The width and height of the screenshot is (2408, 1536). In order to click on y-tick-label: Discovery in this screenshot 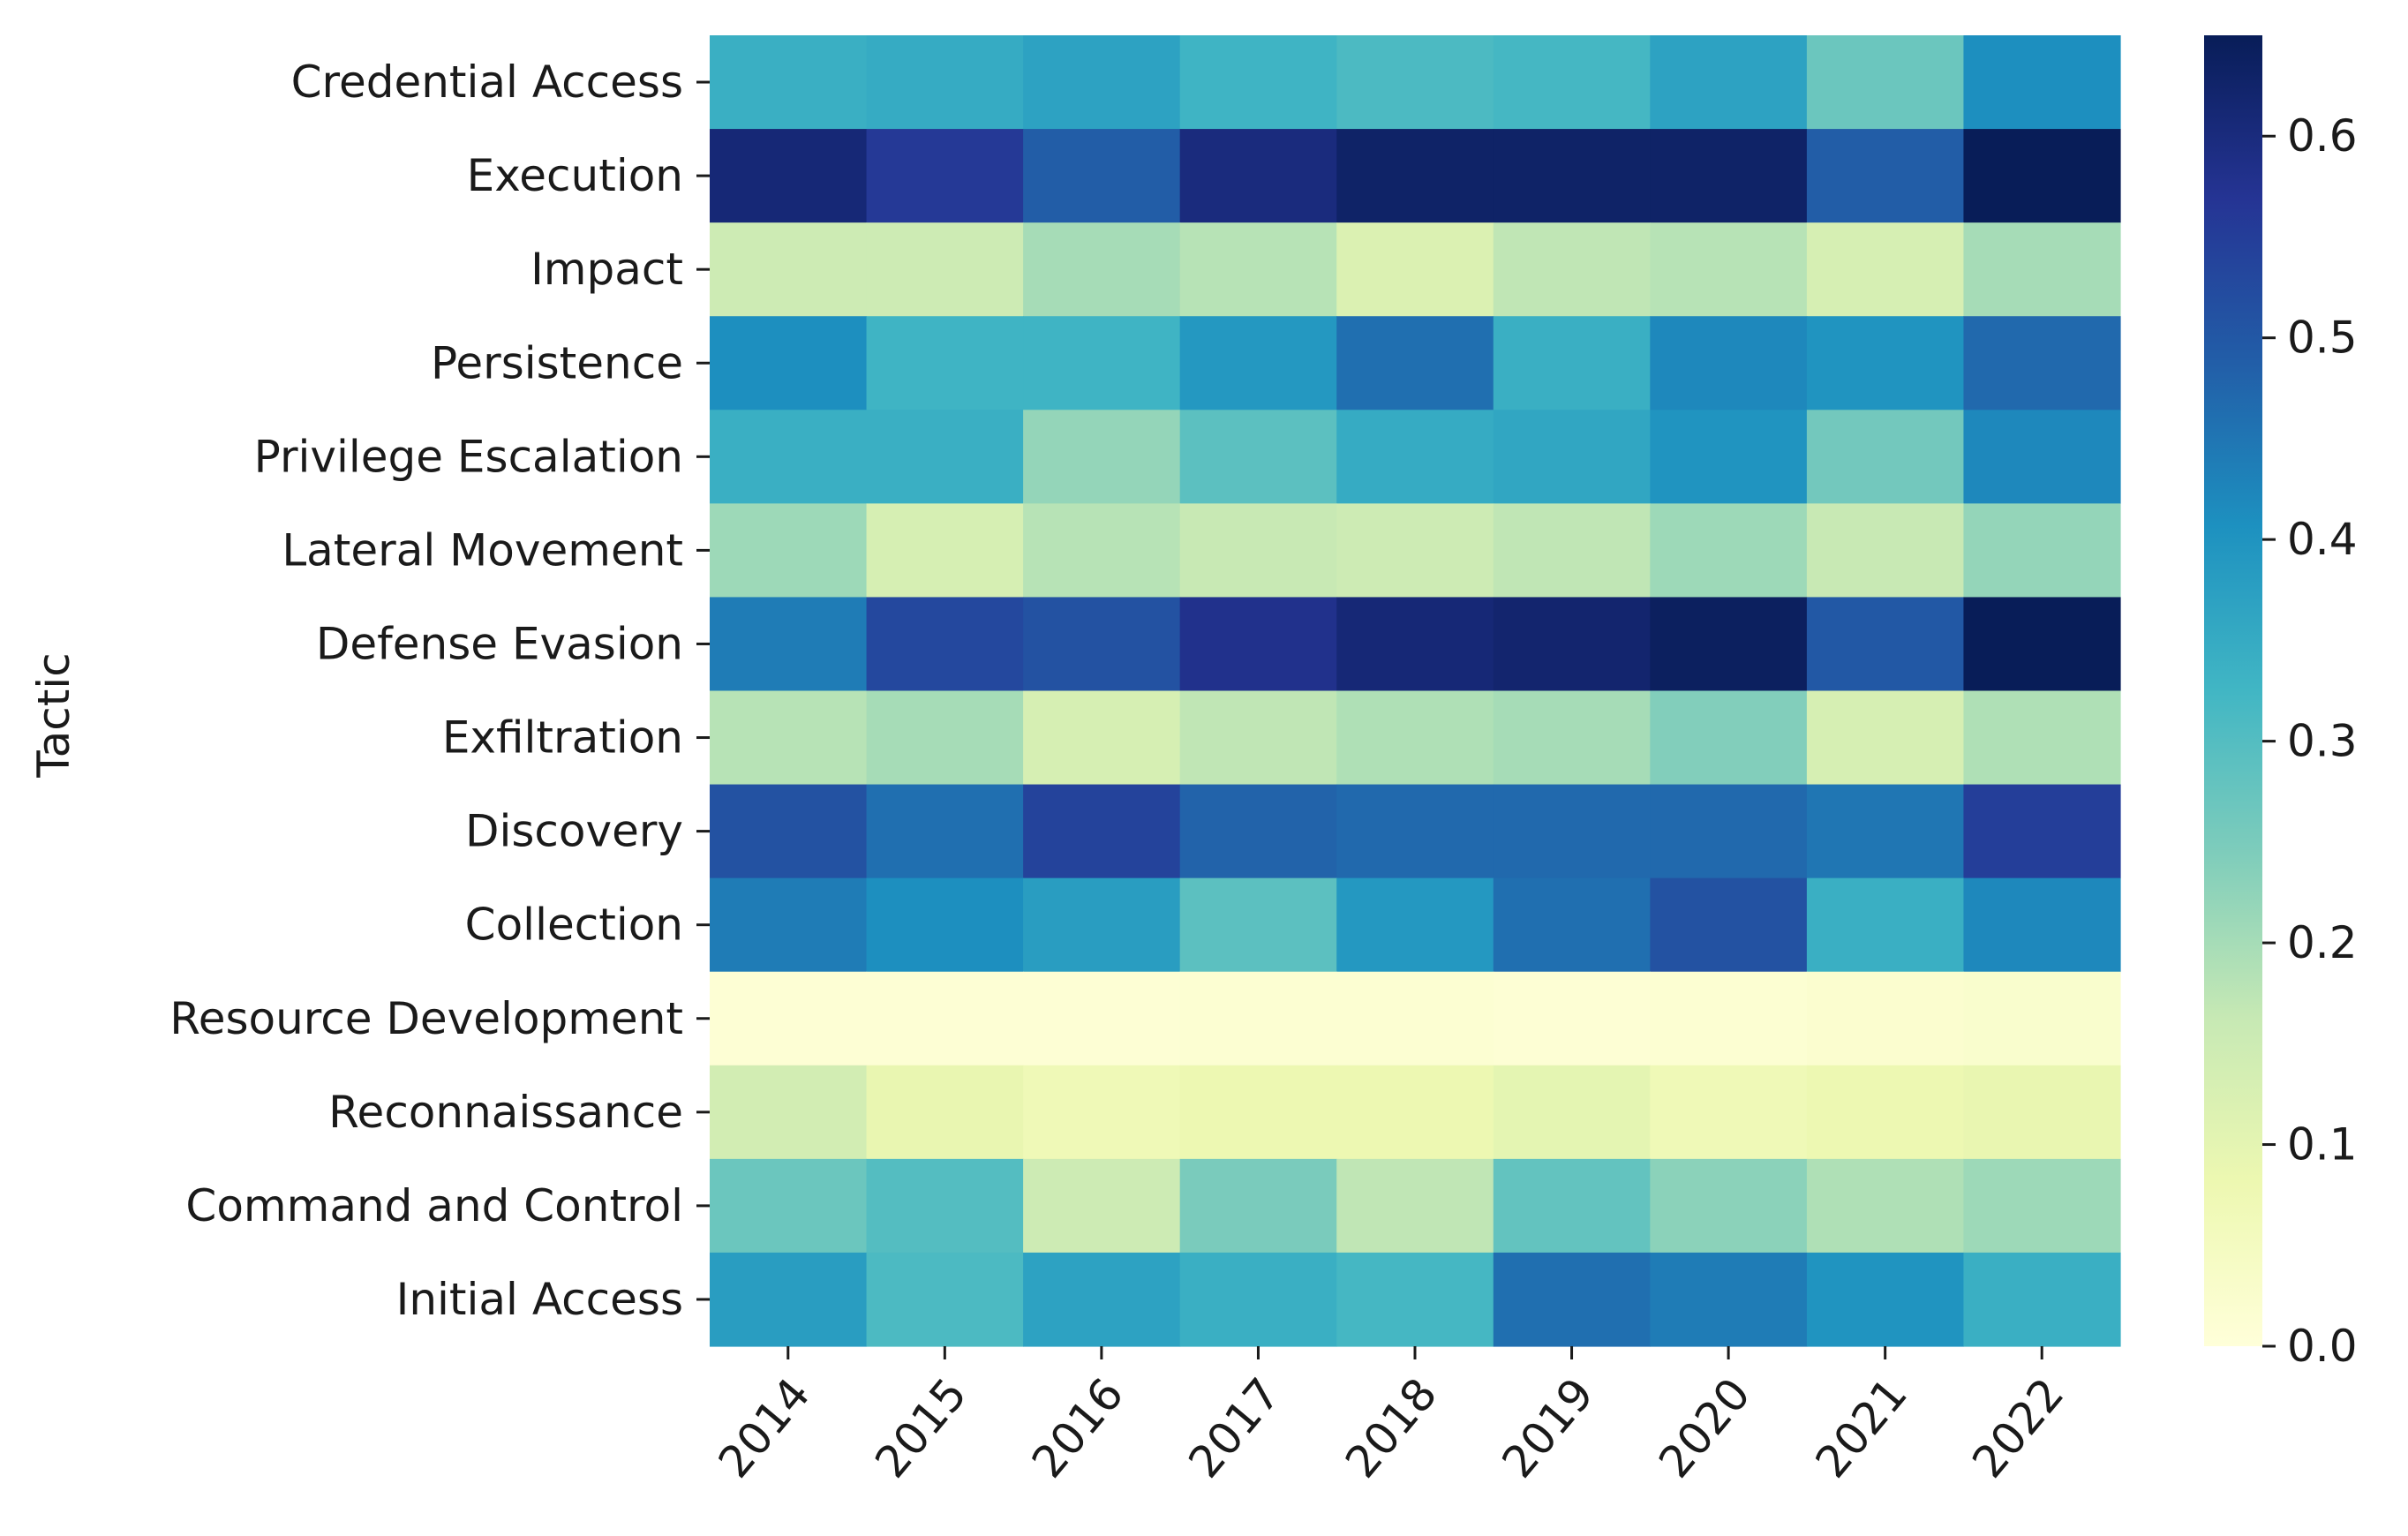, I will do `click(574, 831)`.